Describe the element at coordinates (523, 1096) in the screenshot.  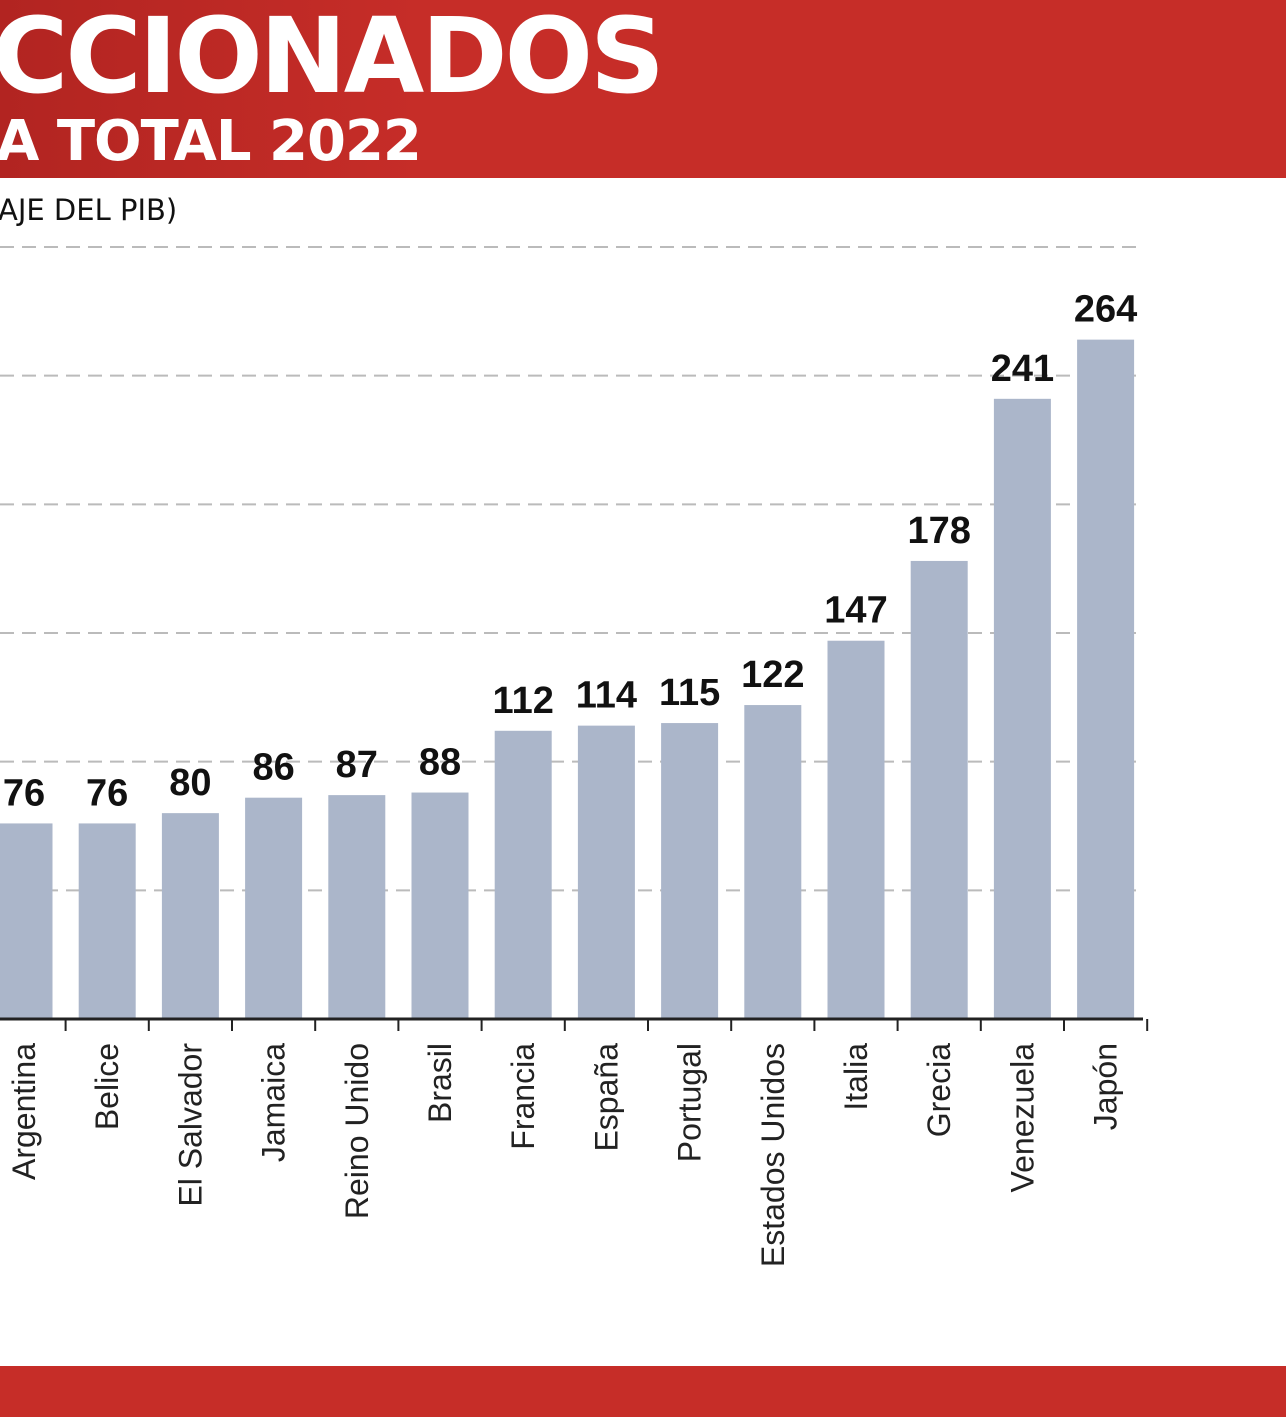
I see `category-label: Francia` at that location.